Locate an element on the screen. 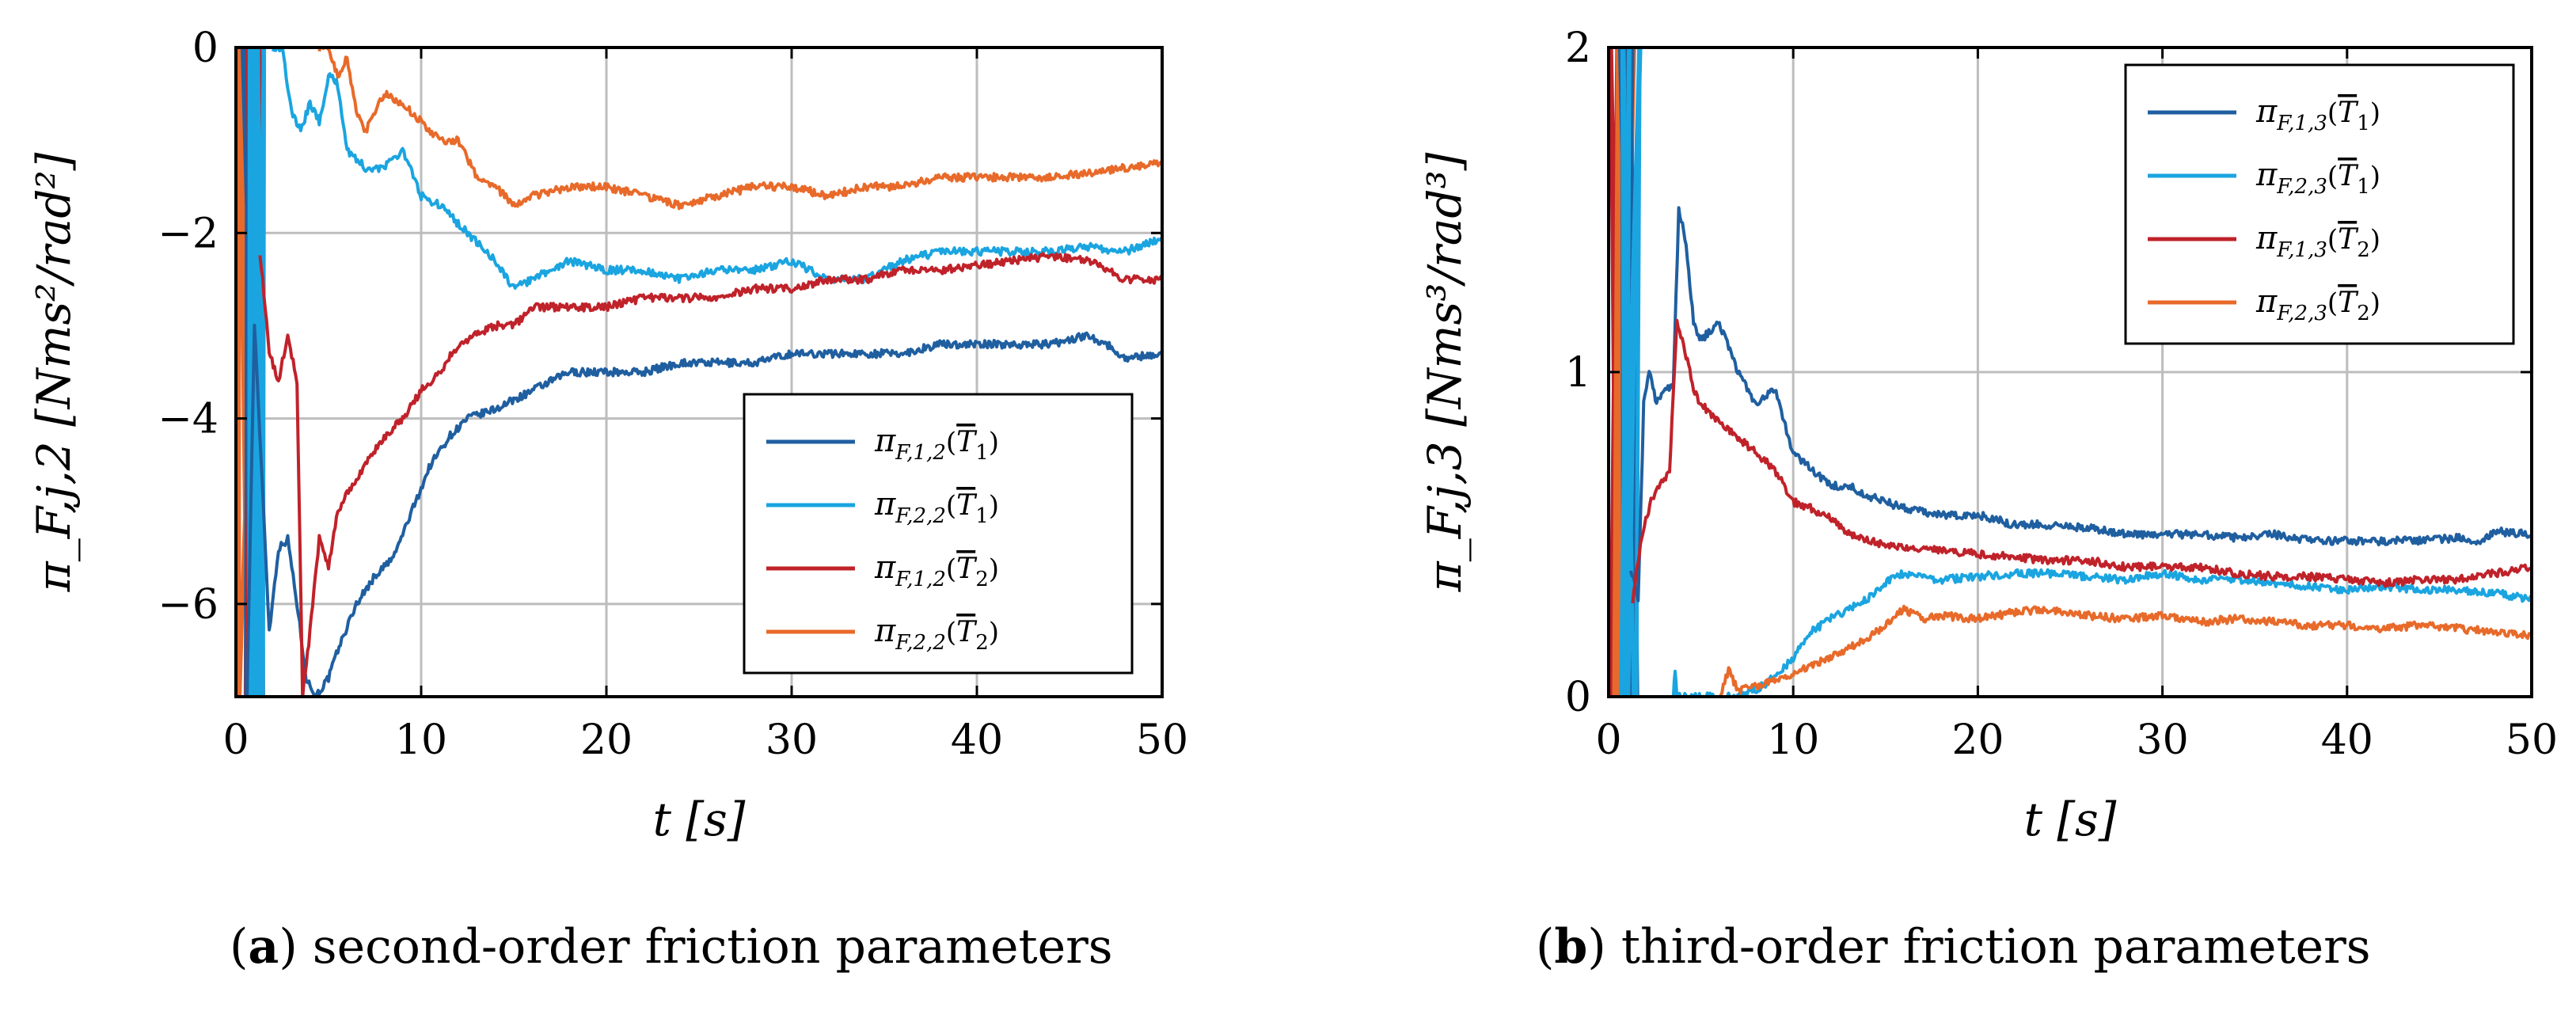  legend-label-3: πF,1,3(T2) is located at coordinates (2318, 241).